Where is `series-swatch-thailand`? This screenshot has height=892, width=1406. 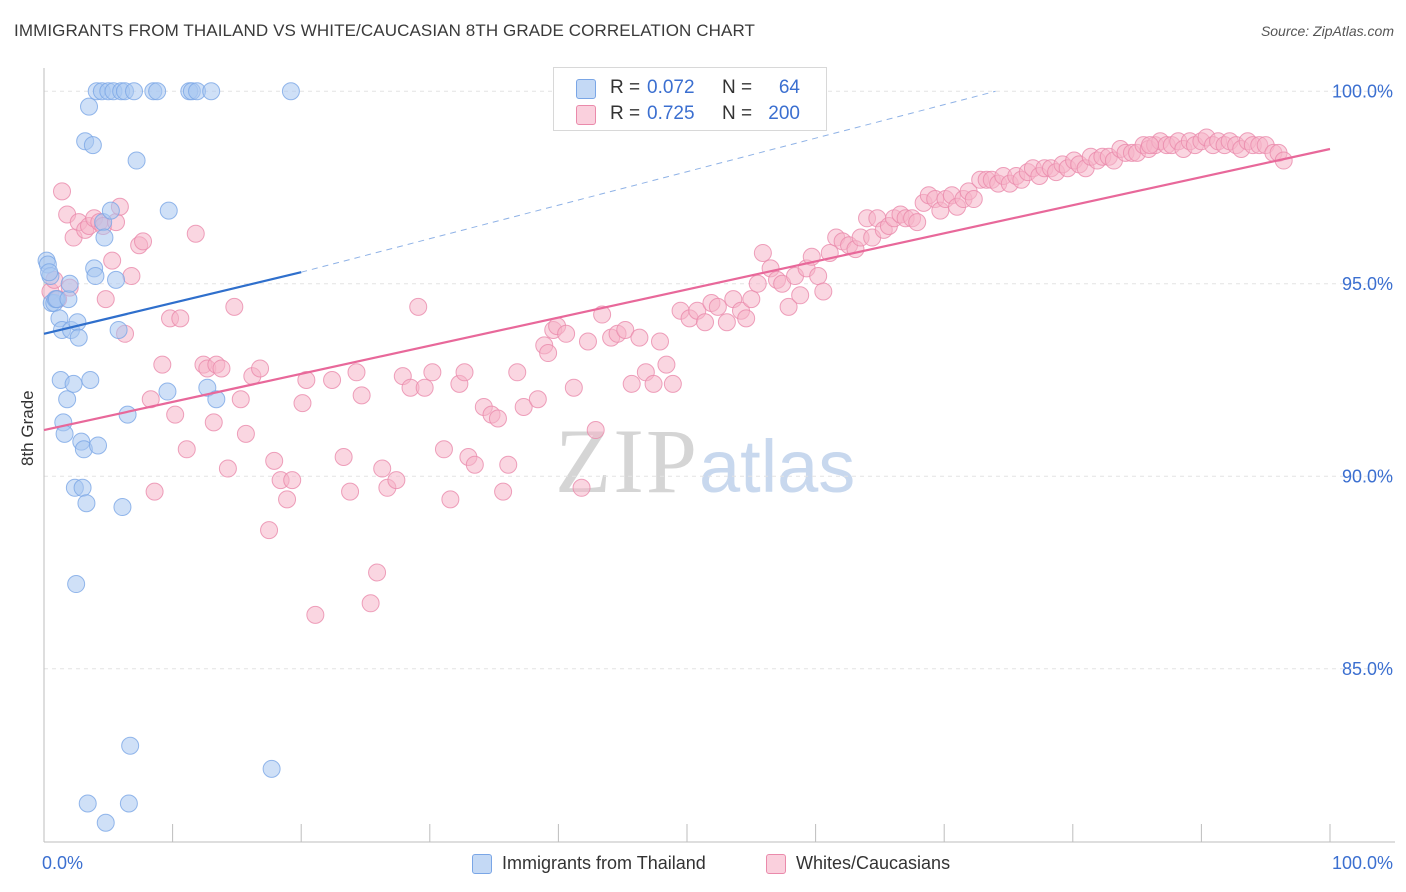 series-swatch-thailand is located at coordinates (482, 864).